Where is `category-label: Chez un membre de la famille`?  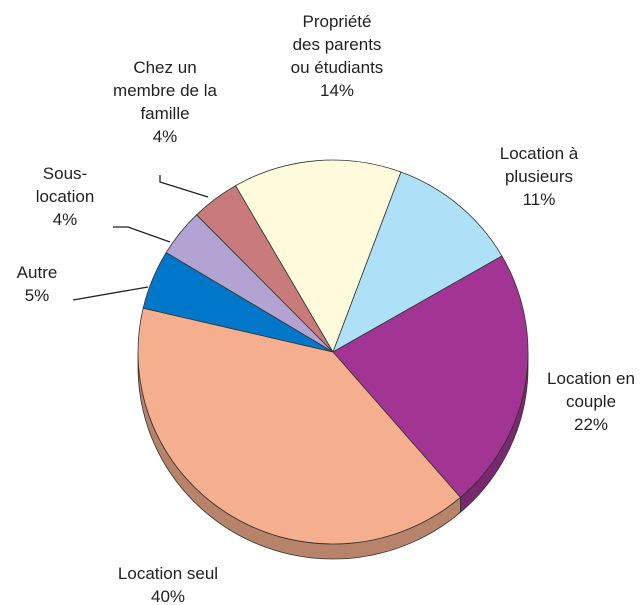 category-label: Chez un membre de la famille is located at coordinates (165, 90).